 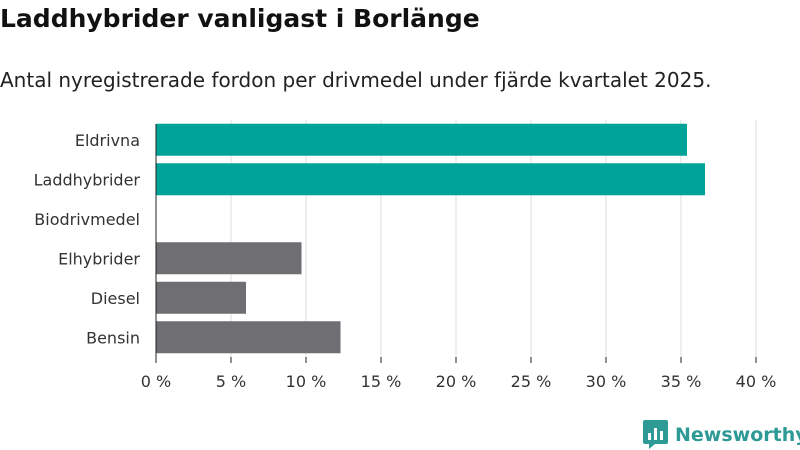 What do you see at coordinates (201, 297) in the screenshot?
I see `bar-diesel` at bounding box center [201, 297].